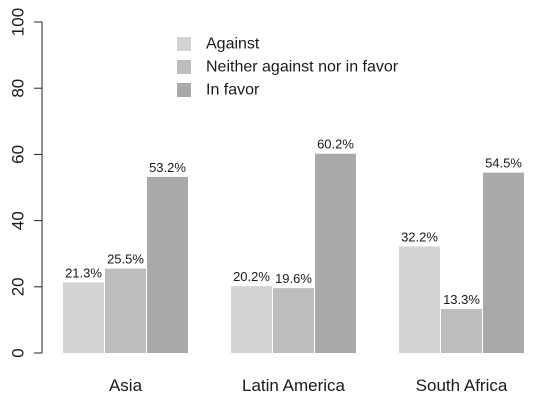  I want to click on y-tick-label: 80, so click(18, 88).